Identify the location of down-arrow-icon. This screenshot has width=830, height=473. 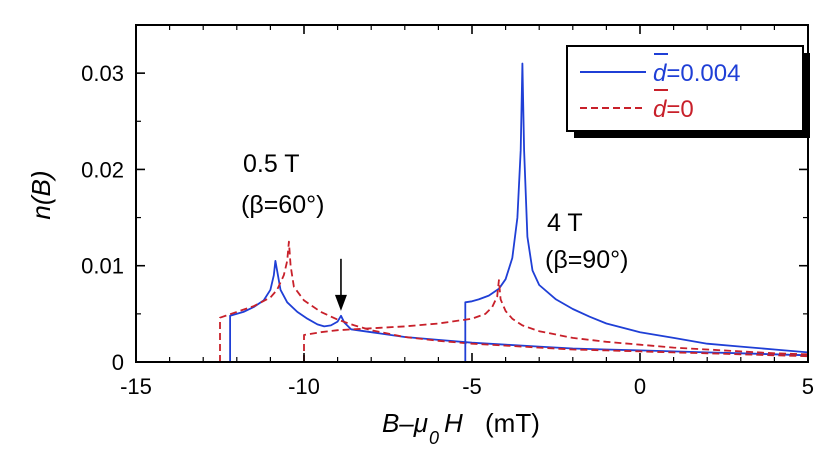
(340, 284).